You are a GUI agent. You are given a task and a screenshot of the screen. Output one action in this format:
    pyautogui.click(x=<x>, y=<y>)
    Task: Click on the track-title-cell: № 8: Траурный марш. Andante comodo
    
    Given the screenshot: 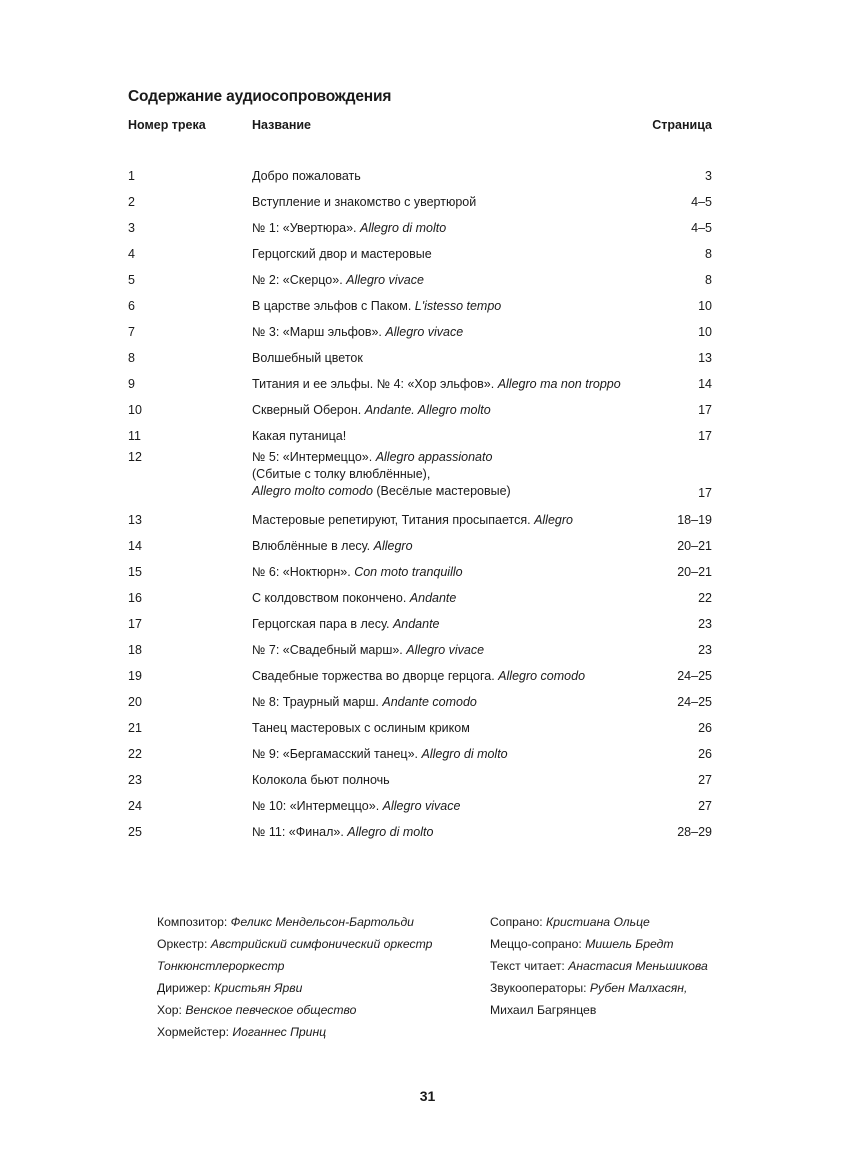 What is the action you would take?
    pyautogui.click(x=467, y=702)
    